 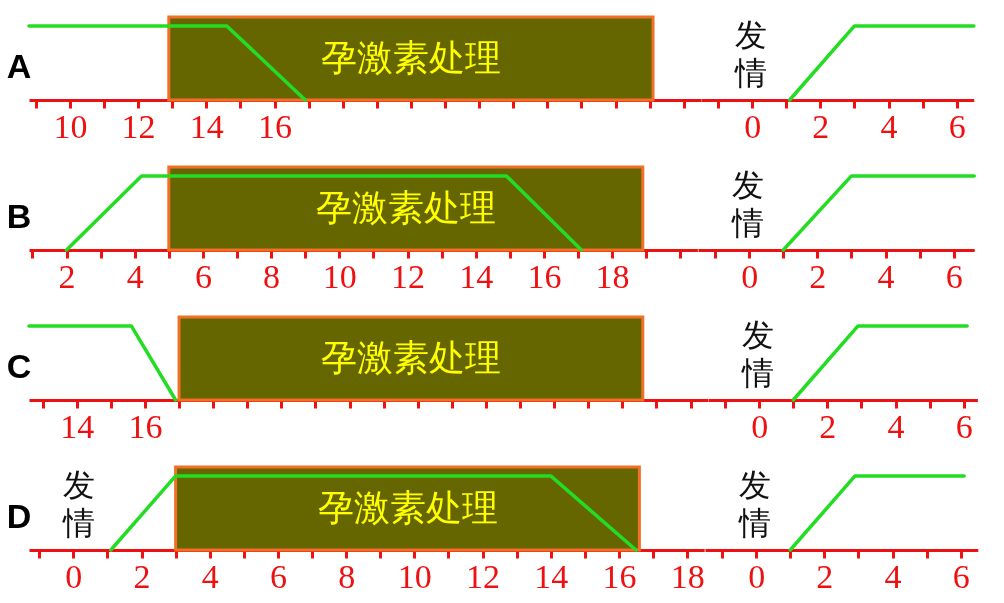 What do you see at coordinates (19, 66) in the screenshot?
I see `text: A` at bounding box center [19, 66].